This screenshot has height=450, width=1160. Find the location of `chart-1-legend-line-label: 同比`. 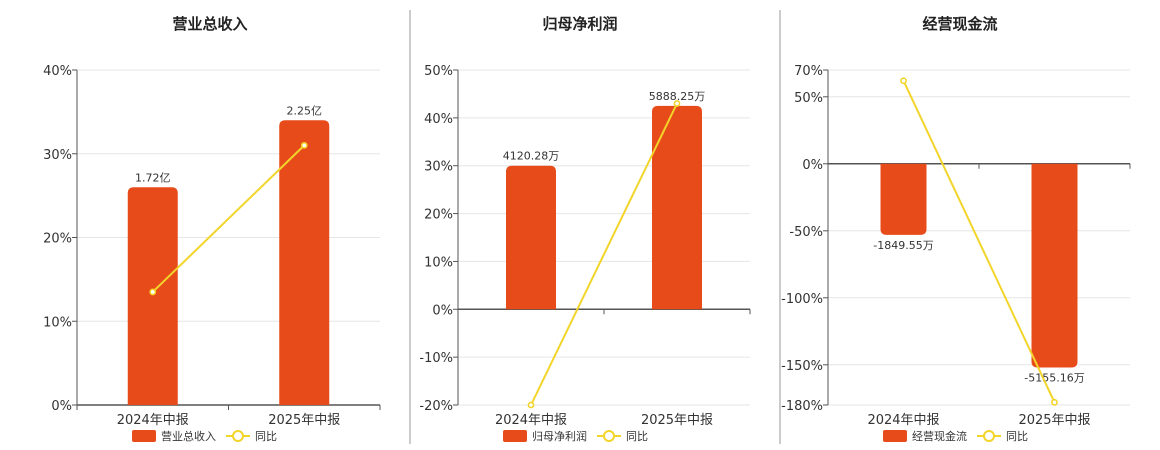

chart-1-legend-line-label: 同比 is located at coordinates (266, 436).